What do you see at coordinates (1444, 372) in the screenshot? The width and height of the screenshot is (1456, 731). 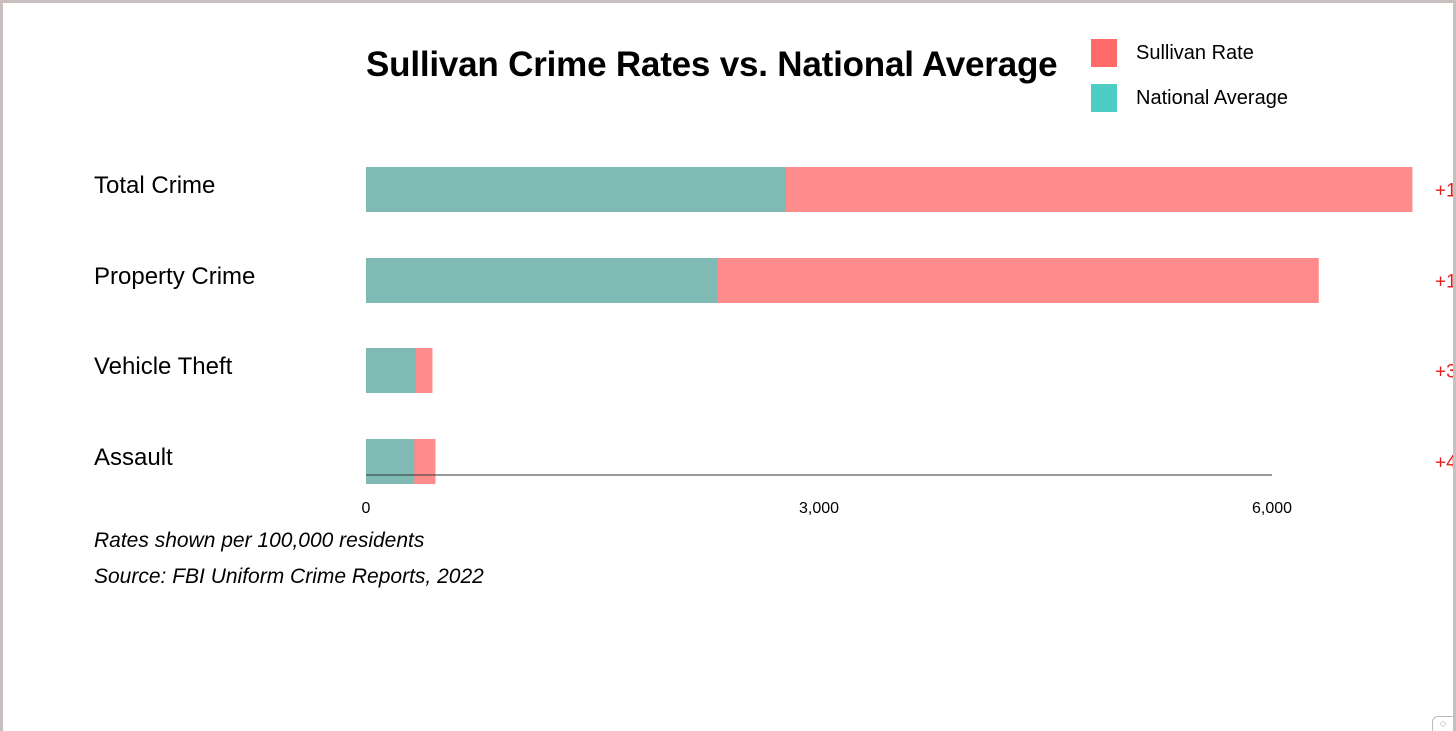 I see `diff-label-vehicle-theft: +3` at bounding box center [1444, 372].